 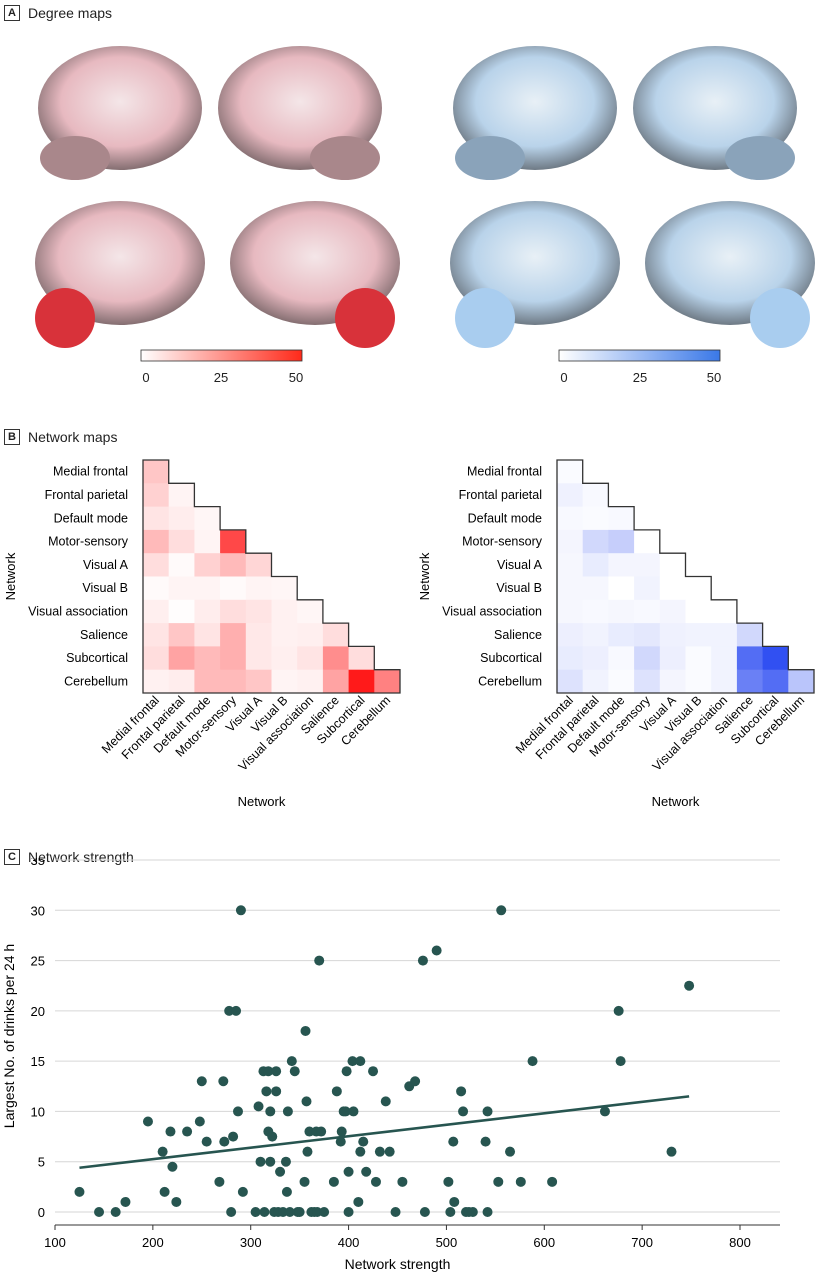 What do you see at coordinates (41, 1212) in the screenshot?
I see `y-tick-label: 0` at bounding box center [41, 1212].